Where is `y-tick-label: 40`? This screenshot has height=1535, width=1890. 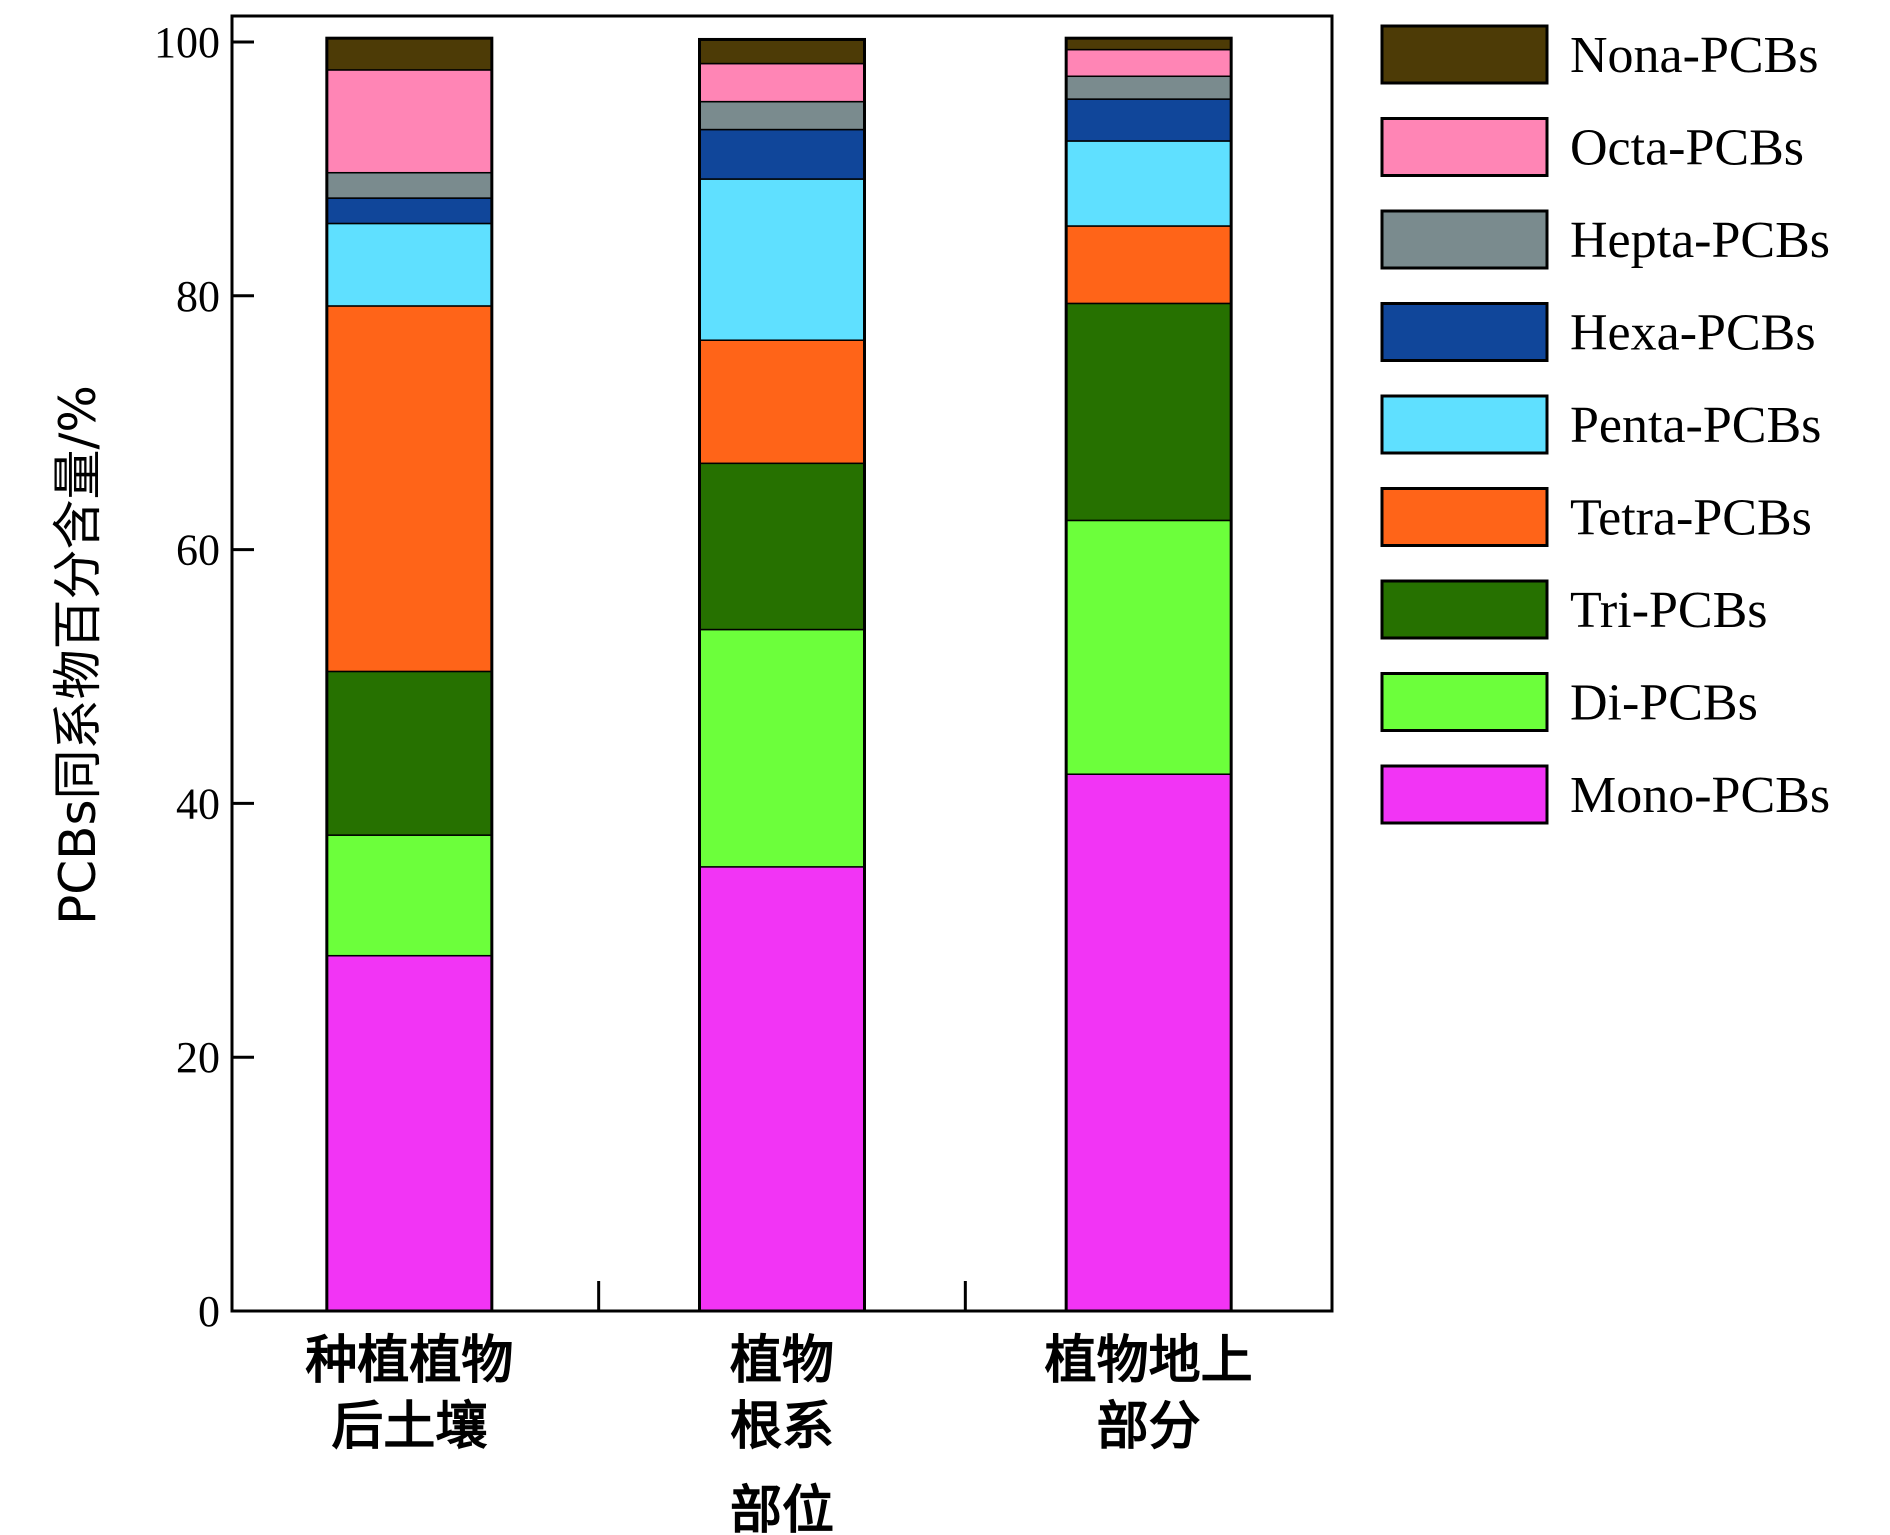 y-tick-label: 40 is located at coordinates (198, 803).